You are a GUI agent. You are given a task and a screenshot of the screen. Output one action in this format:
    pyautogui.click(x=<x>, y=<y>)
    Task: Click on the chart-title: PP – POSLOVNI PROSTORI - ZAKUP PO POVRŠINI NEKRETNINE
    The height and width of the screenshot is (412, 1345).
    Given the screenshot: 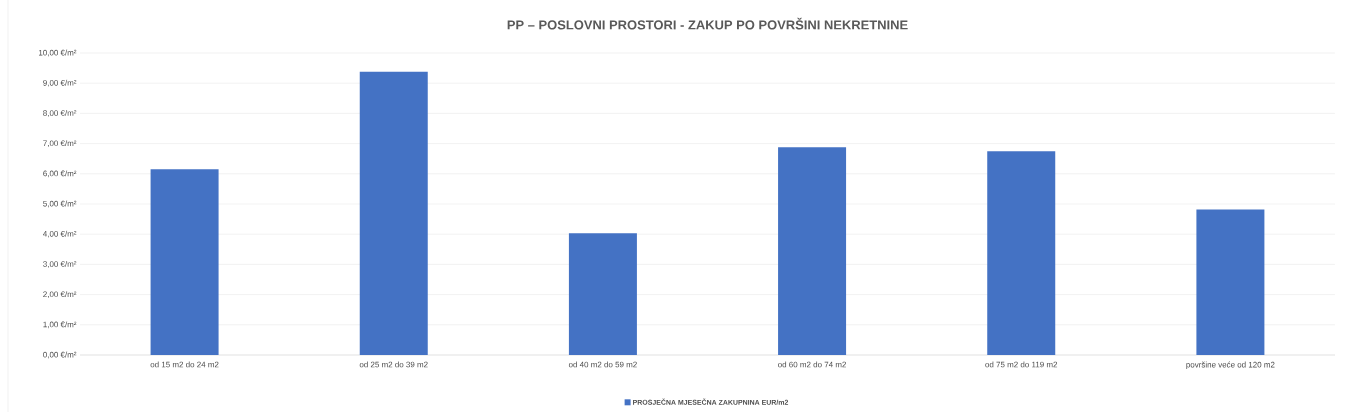 What is the action you would take?
    pyautogui.click(x=707, y=23)
    